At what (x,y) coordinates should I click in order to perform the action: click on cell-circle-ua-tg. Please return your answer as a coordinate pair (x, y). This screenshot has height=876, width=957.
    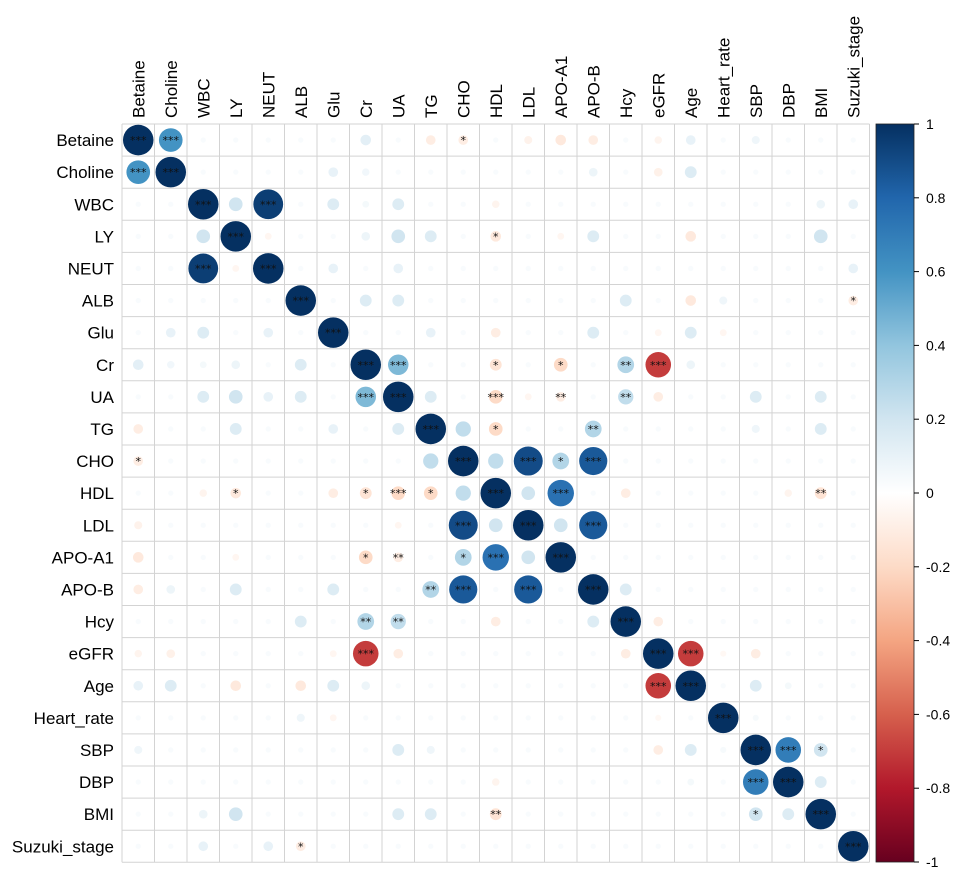
    Looking at the image, I should click on (430, 396).